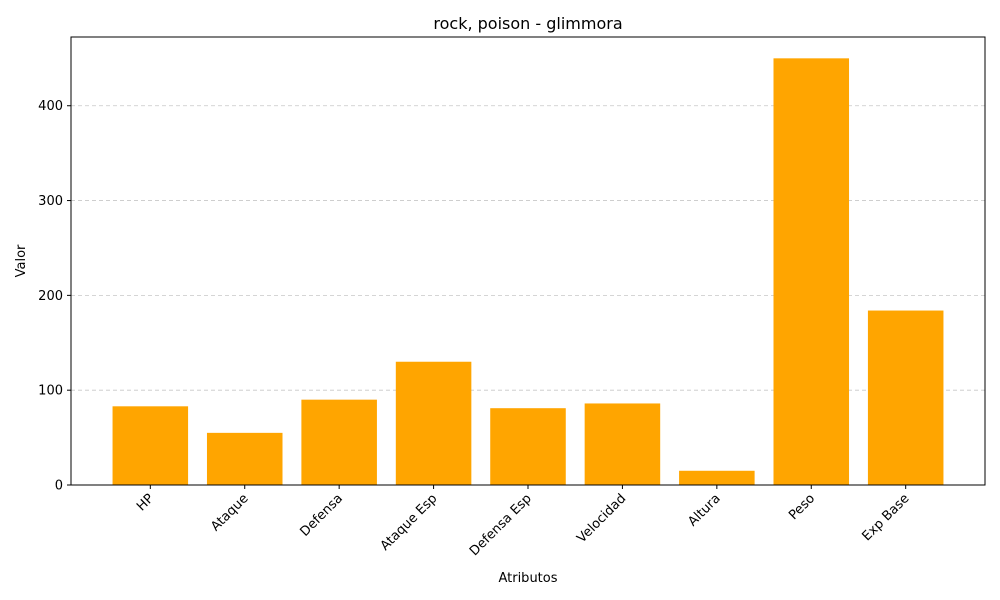  Describe the element at coordinates (229, 512) in the screenshot. I see `x-tick-label: Ataque` at that location.